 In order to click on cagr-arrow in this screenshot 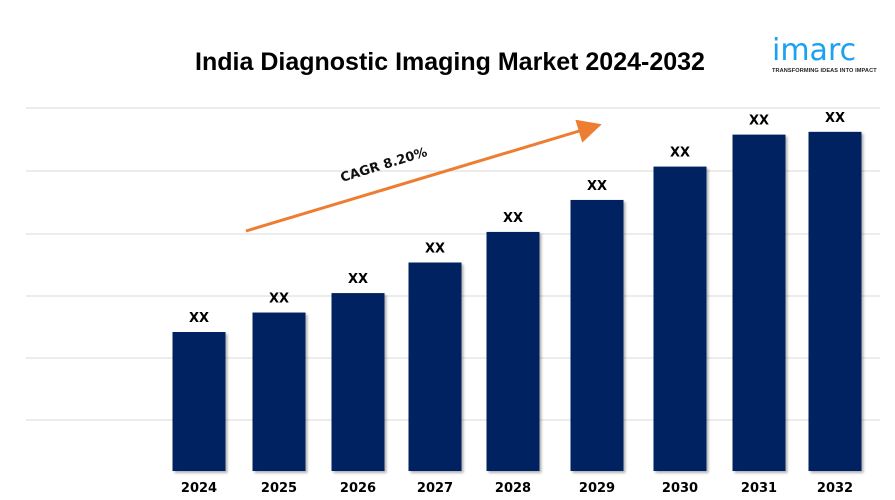, I will do `click(423, 176)`.